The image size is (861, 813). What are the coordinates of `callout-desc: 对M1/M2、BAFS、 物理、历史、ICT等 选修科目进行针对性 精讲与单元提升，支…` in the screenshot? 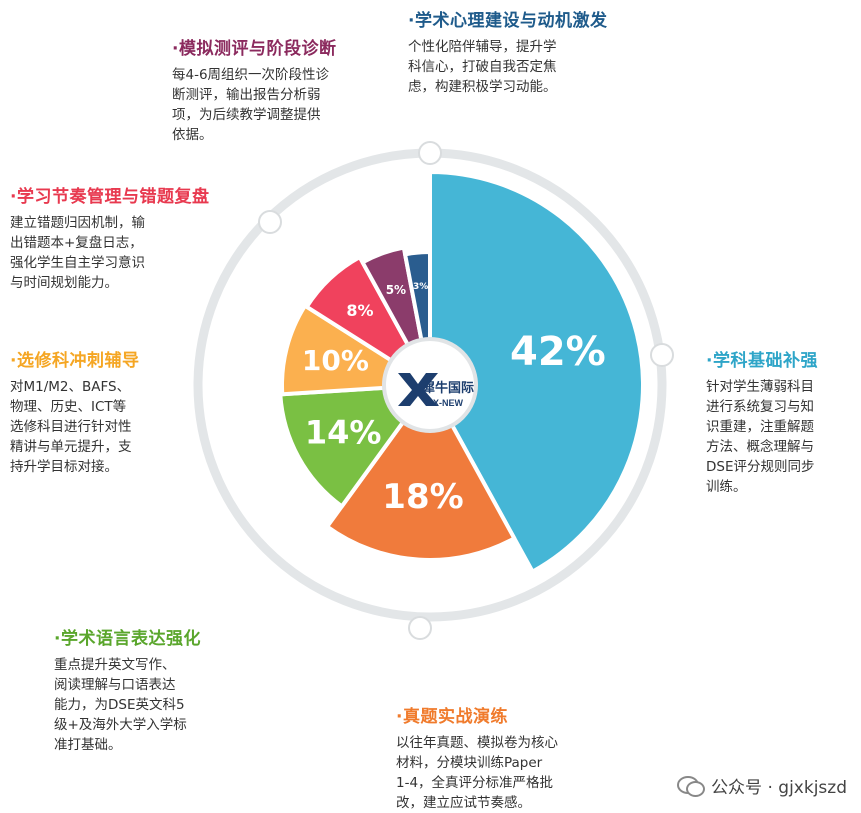 It's located at (71, 427).